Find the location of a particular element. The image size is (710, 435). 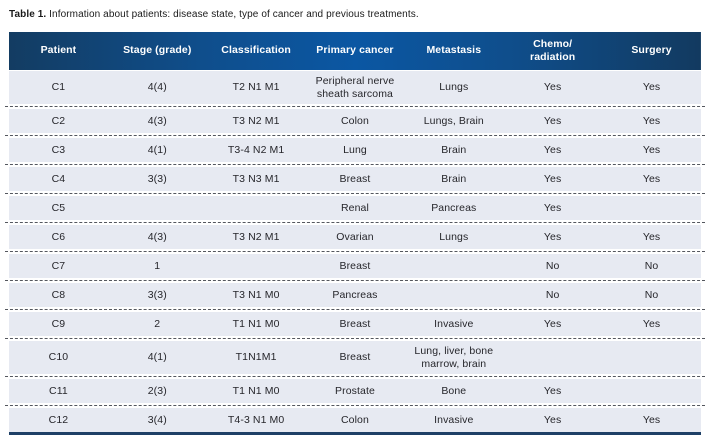

table-cell: C2 is located at coordinates (58, 120).